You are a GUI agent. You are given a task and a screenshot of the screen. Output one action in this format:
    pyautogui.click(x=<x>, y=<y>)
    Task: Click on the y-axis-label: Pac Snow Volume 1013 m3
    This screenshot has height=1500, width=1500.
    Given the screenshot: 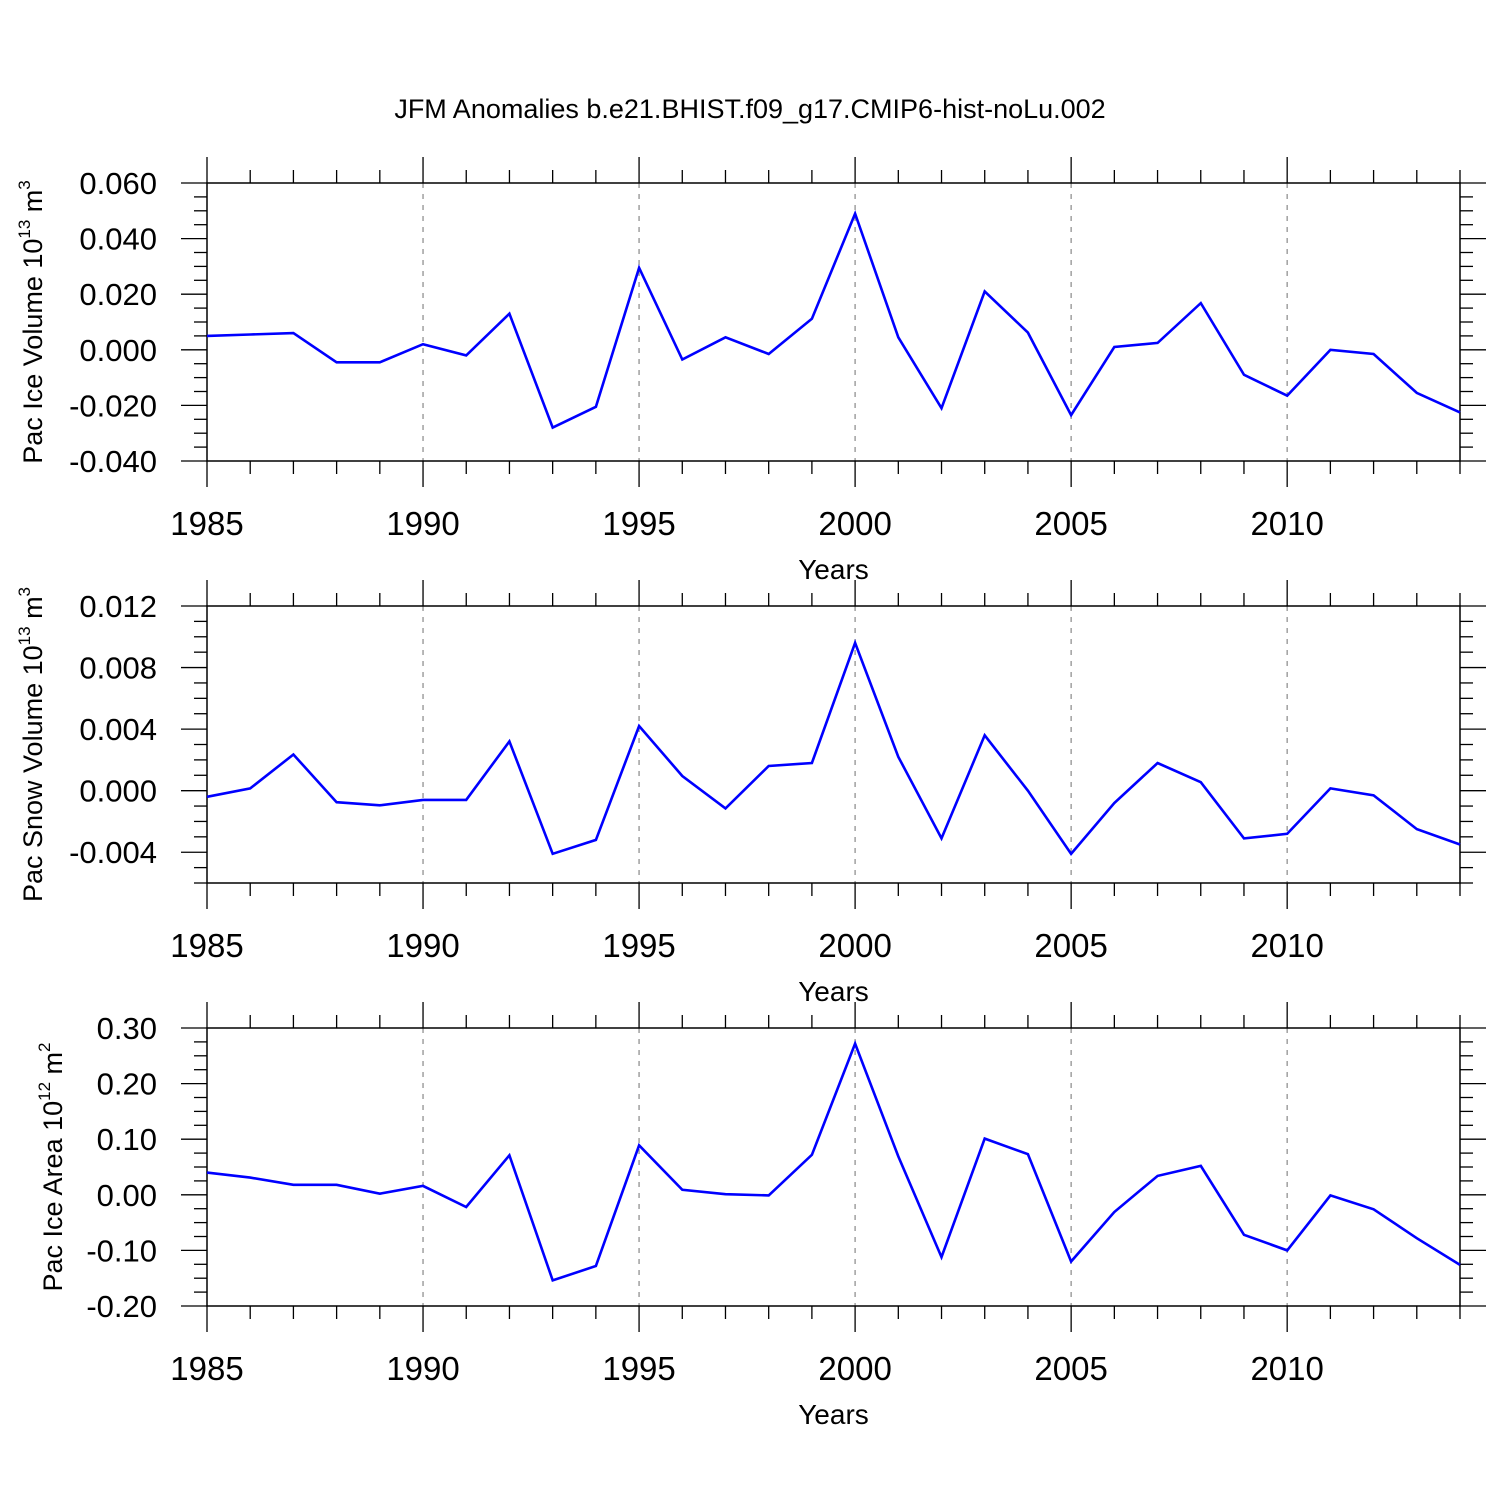 What is the action you would take?
    pyautogui.click(x=31, y=744)
    